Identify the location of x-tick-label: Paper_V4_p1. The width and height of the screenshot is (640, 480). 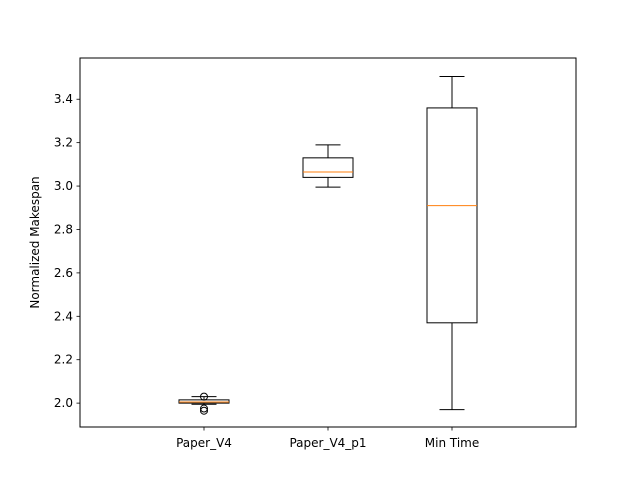
(327, 443).